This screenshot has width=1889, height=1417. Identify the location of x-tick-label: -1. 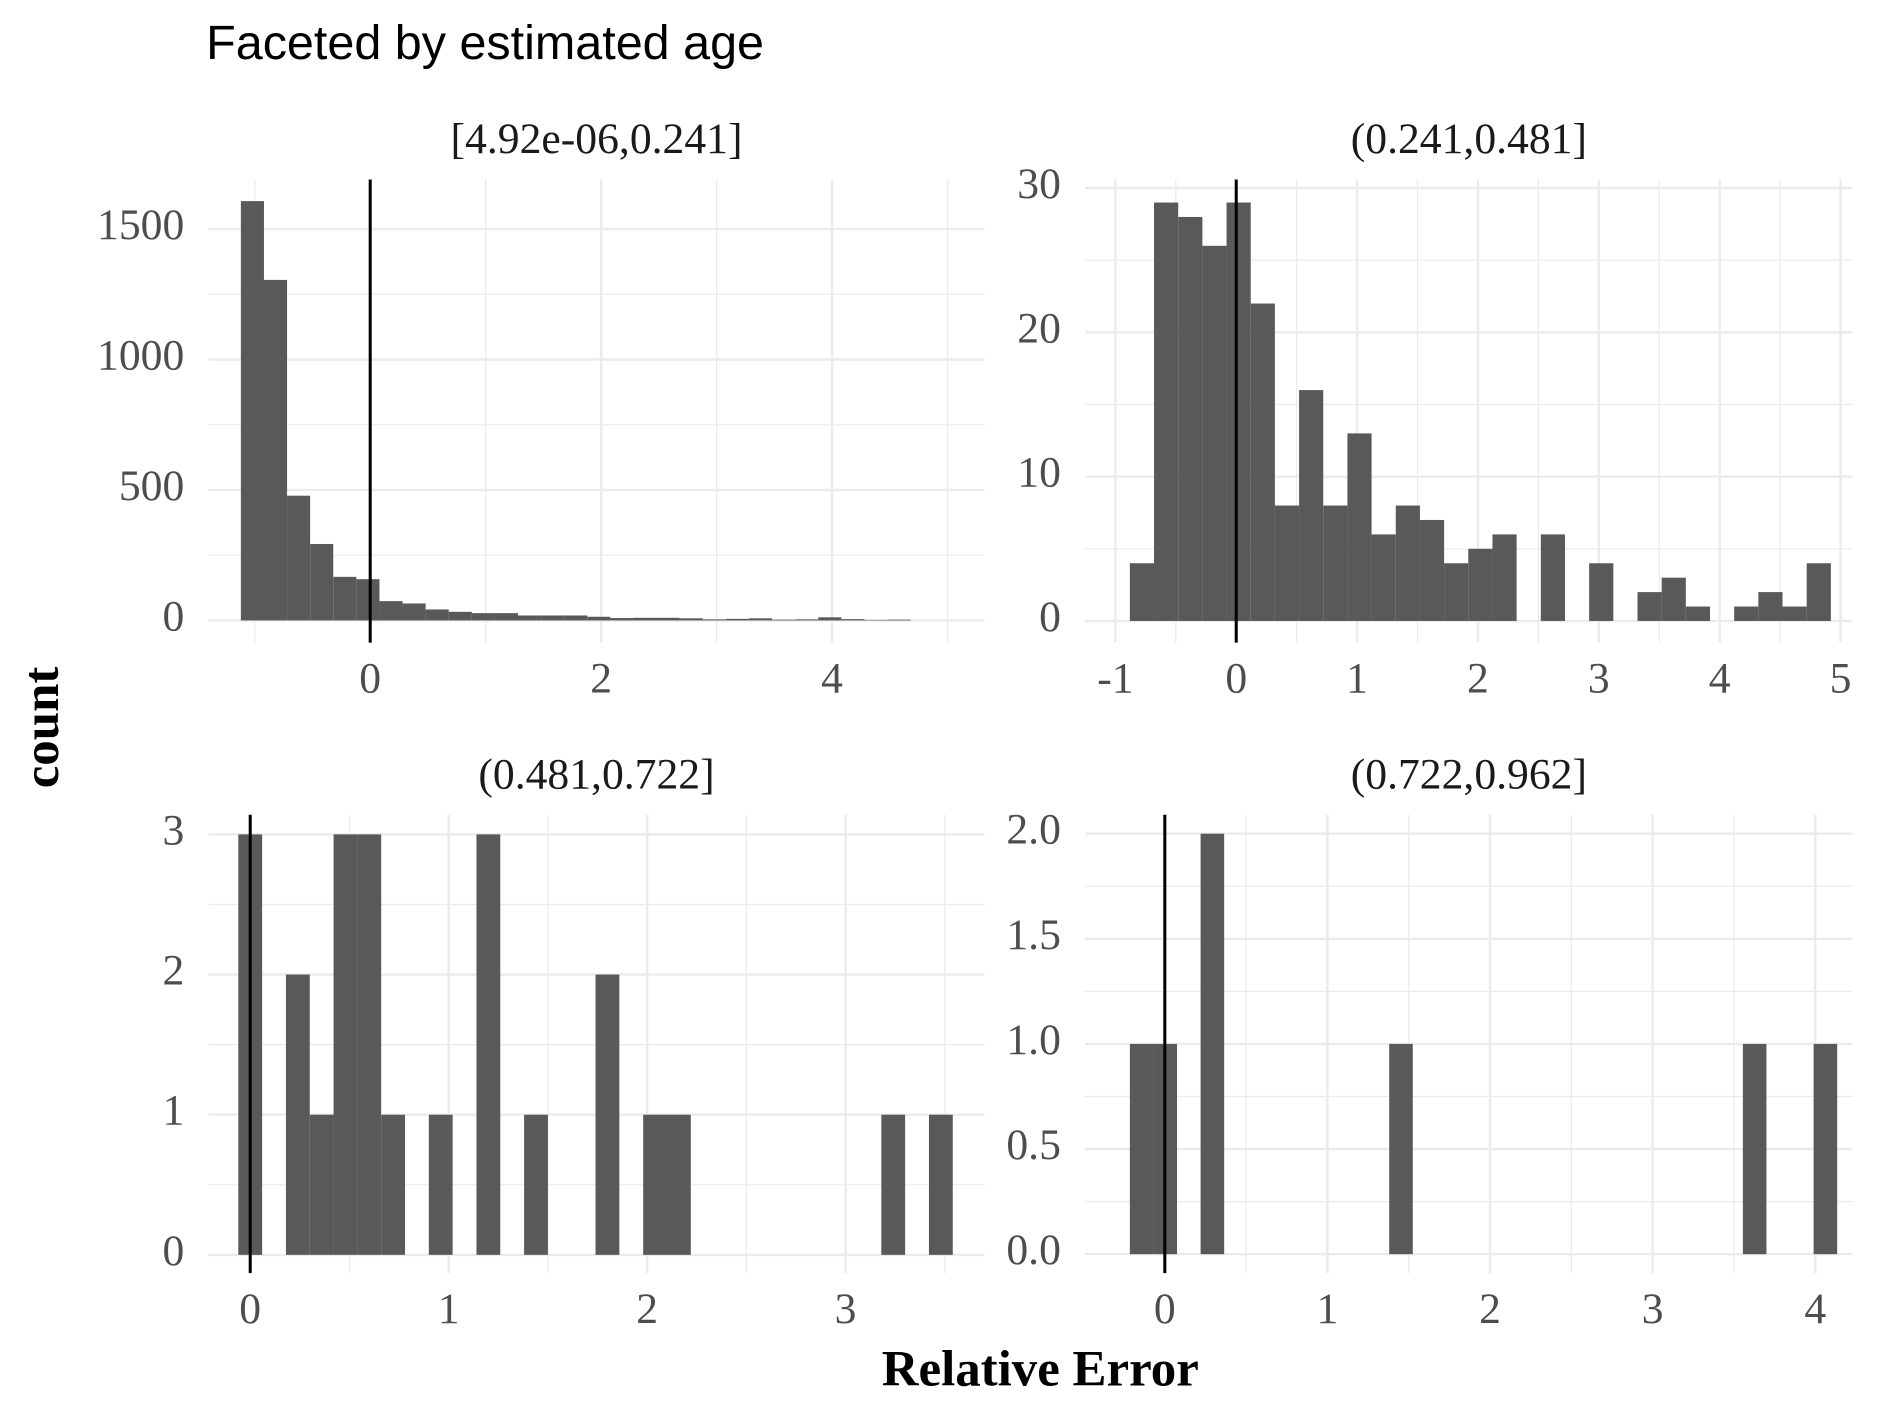
(1115, 679).